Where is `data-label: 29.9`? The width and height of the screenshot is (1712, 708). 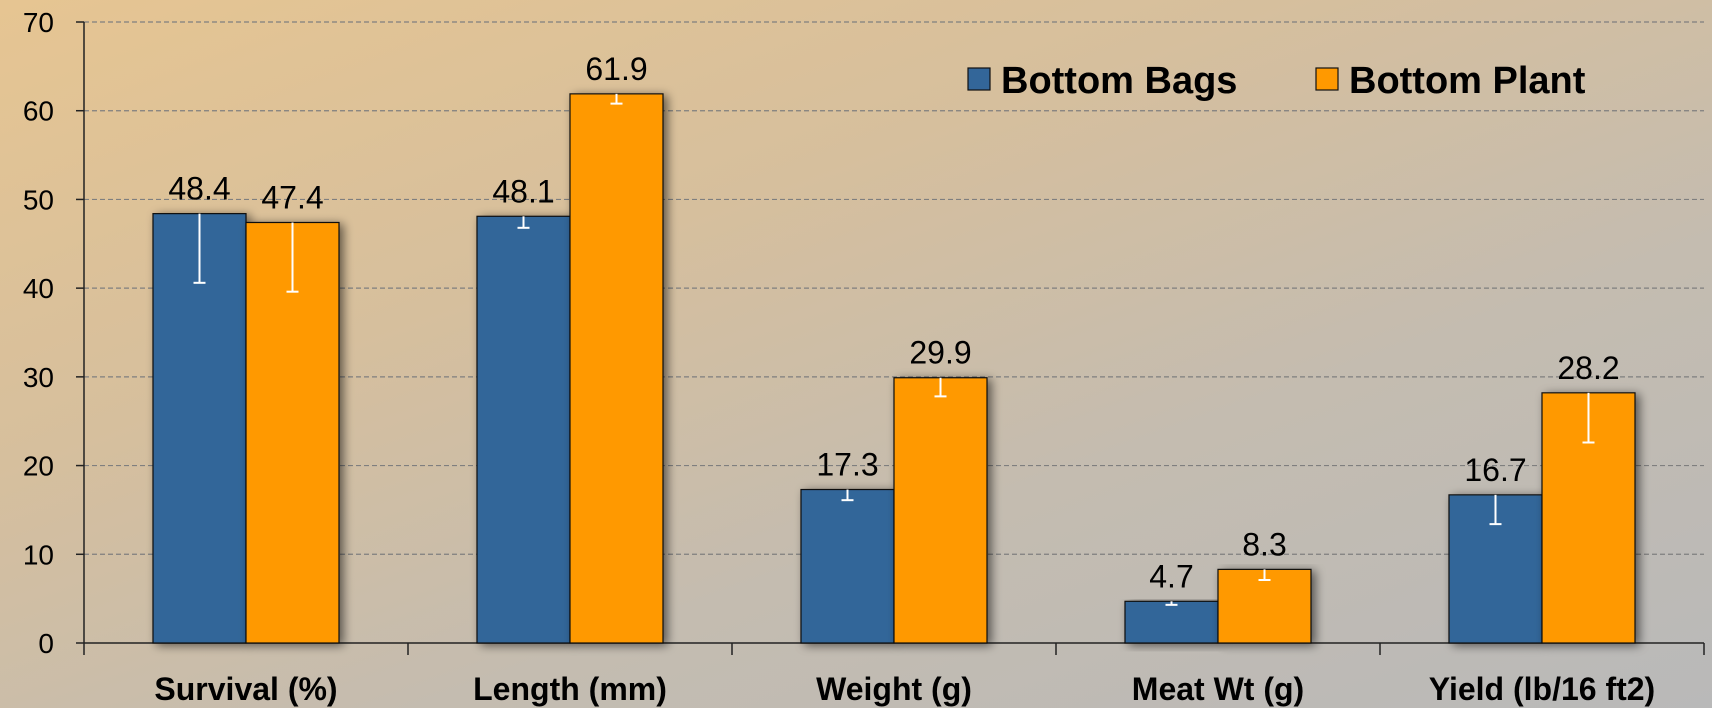 data-label: 29.9 is located at coordinates (940, 353).